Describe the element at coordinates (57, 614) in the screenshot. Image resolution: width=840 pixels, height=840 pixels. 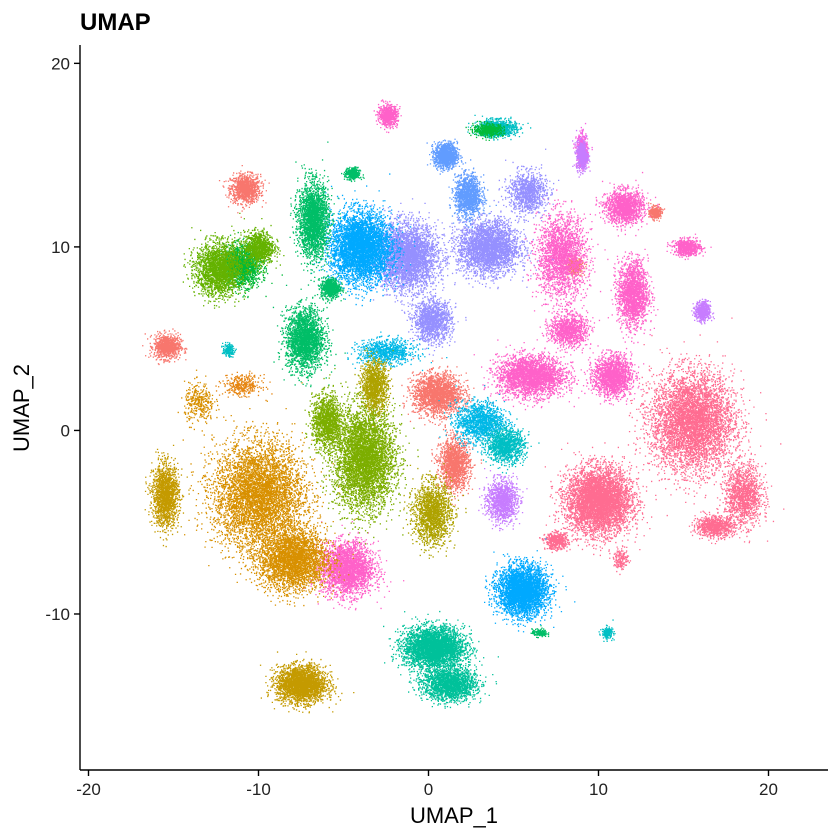
I see `y-tick-label: -10` at that location.